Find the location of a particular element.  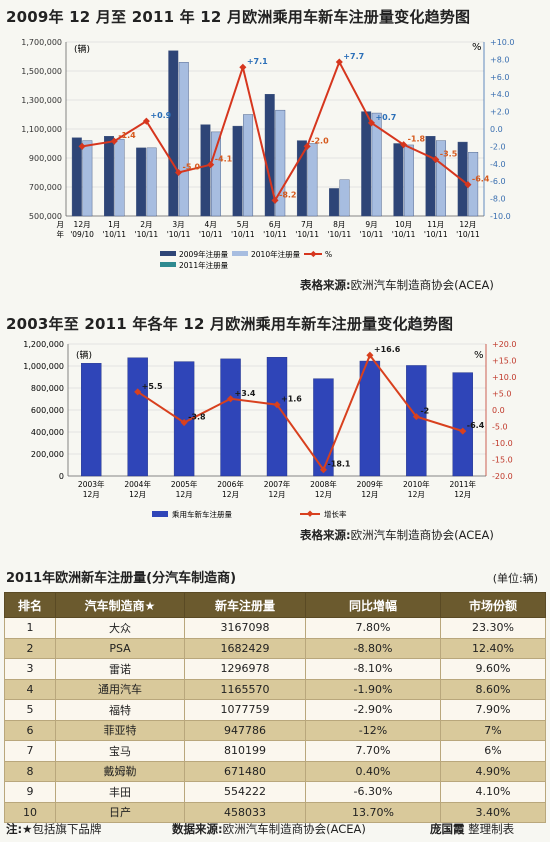

y-tick-label: 1,500,000 is located at coordinates (41, 71).